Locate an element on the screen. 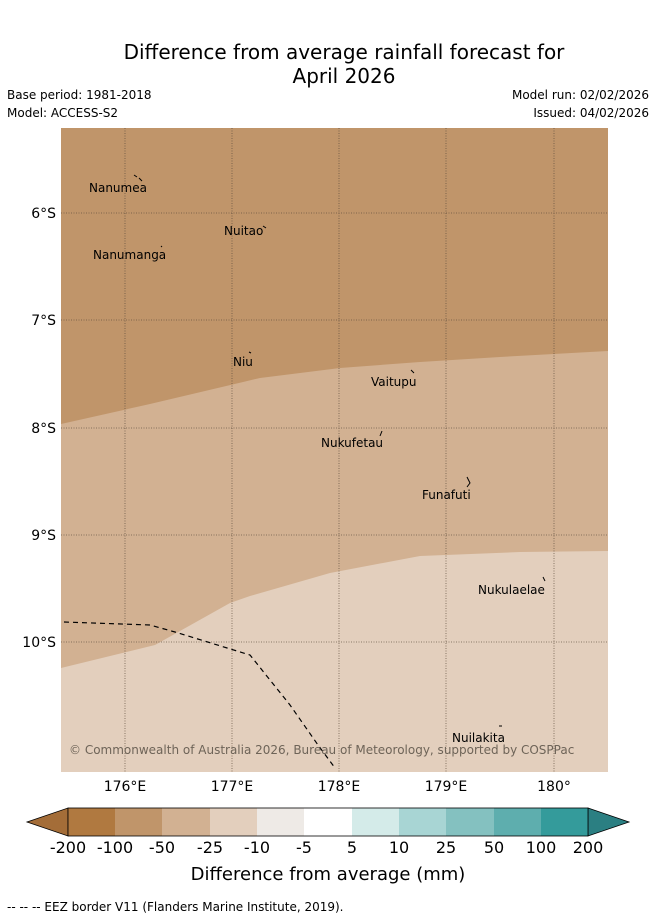 The height and width of the screenshot is (919, 655). place-label: Nuilakita is located at coordinates (478, 738).